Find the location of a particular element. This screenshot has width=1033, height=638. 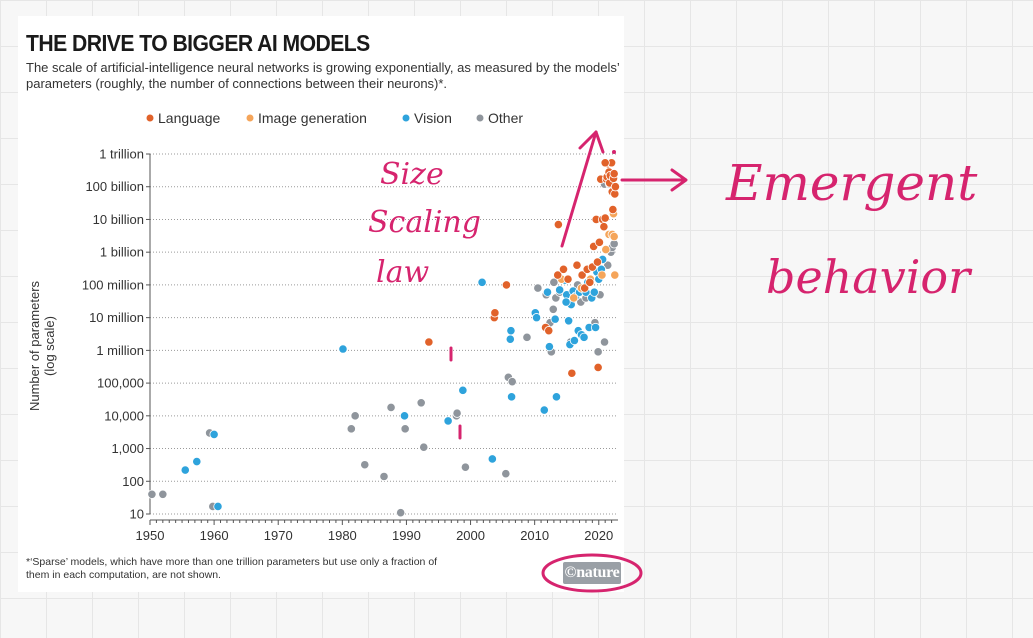

annotation-scaling: Scaling is located at coordinates (424, 222).